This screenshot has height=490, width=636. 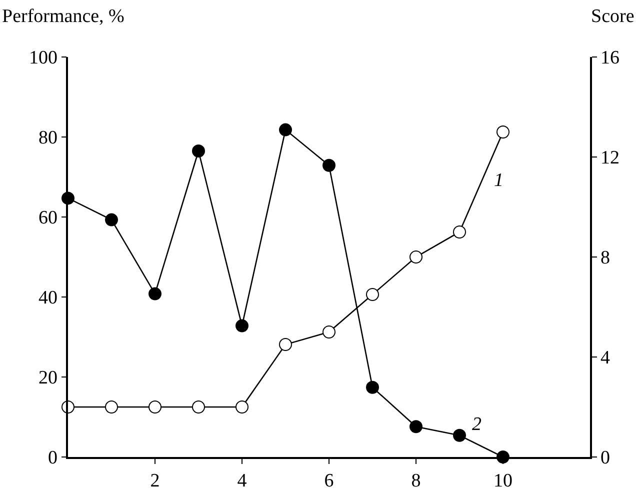 I want to click on y-axis-title: Performance, %, so click(x=63, y=16).